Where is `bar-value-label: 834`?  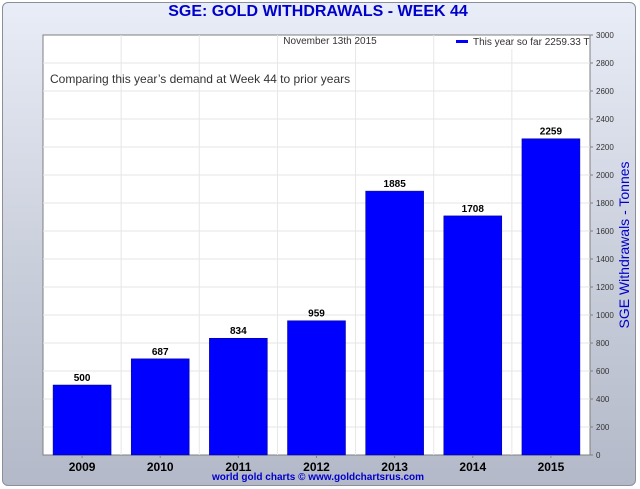
bar-value-label: 834 is located at coordinates (238, 331).